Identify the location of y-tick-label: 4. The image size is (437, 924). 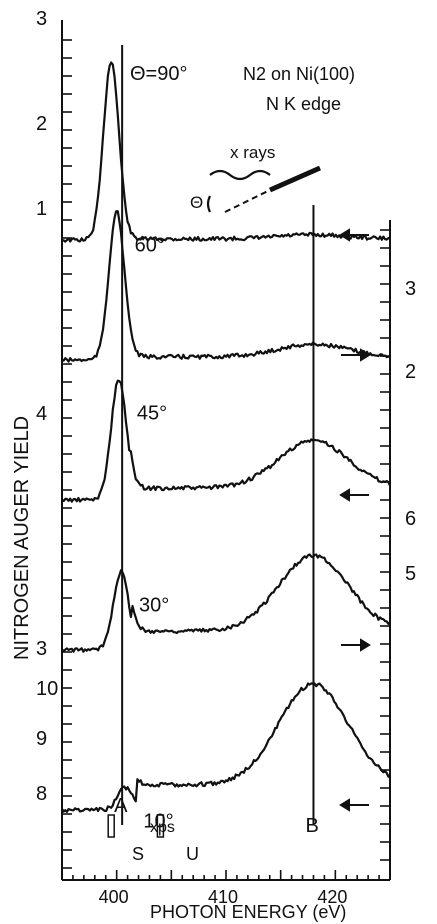
(41, 414).